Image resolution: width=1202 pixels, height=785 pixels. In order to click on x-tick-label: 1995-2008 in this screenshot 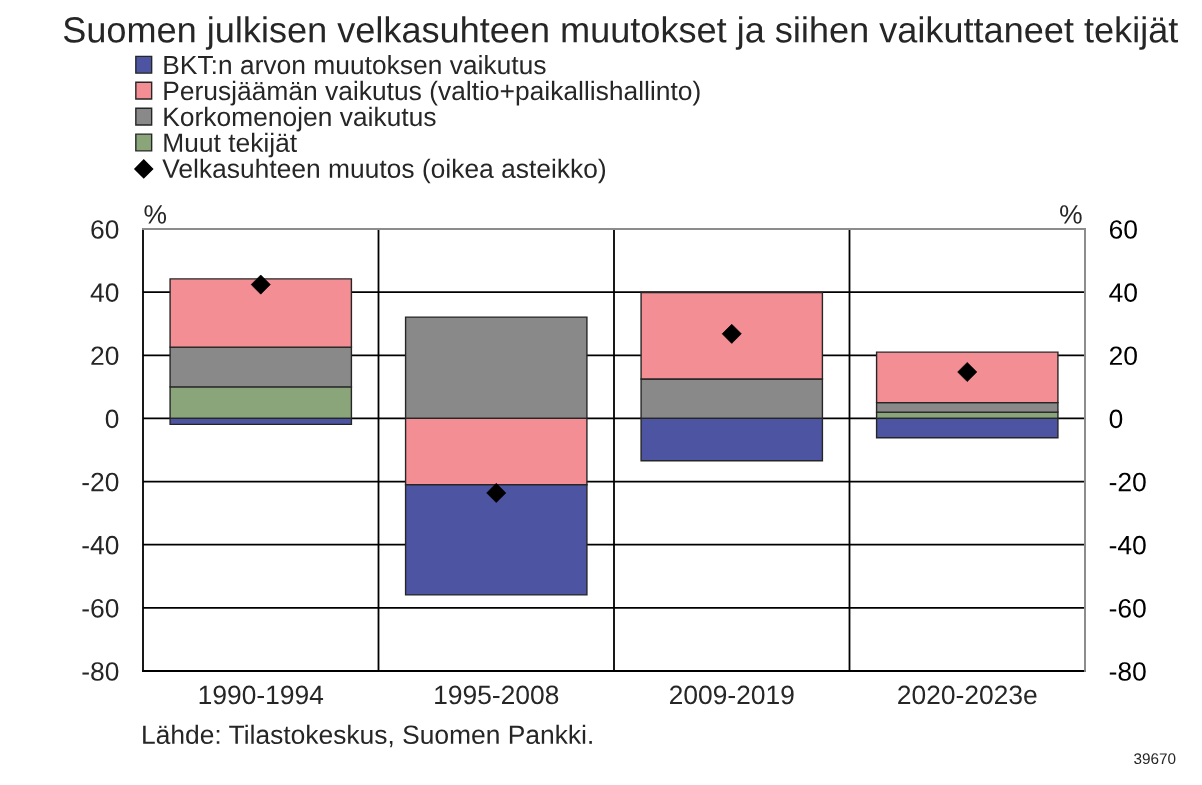, I will do `click(497, 695)`.